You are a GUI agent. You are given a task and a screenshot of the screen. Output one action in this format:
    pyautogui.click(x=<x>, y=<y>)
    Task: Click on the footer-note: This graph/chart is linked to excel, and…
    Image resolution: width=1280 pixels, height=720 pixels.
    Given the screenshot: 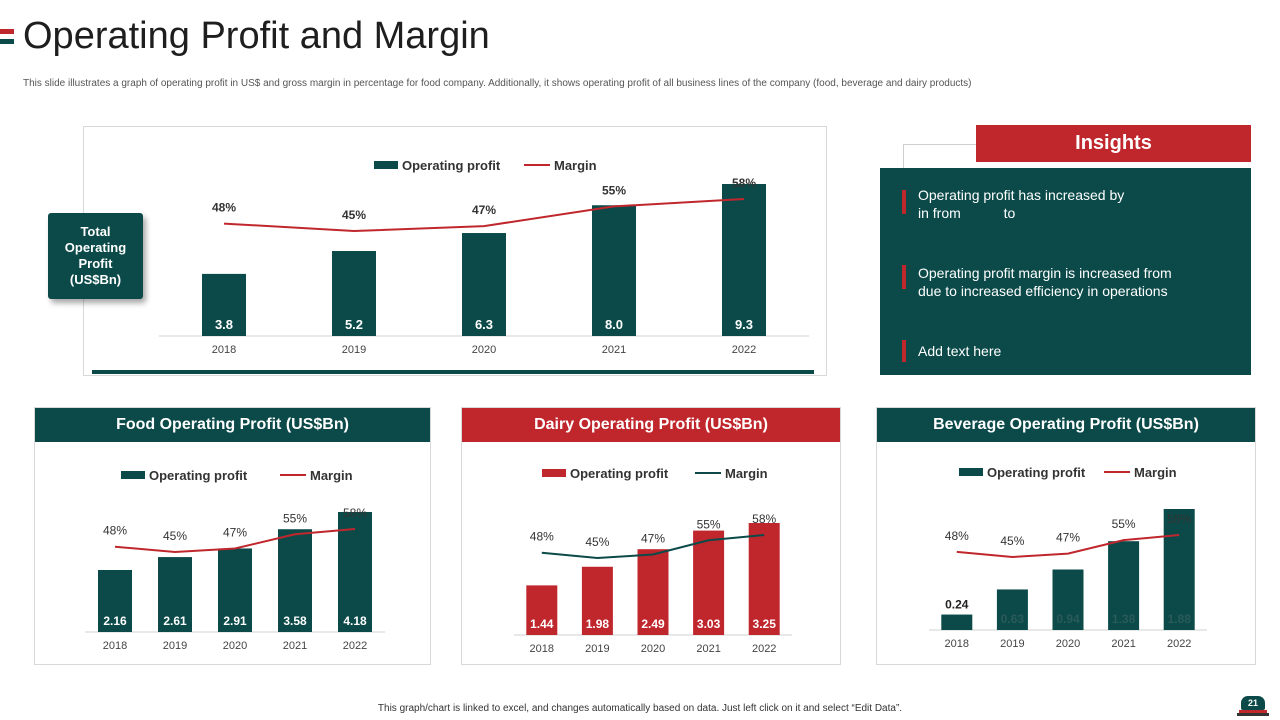 What is the action you would take?
    pyautogui.click(x=640, y=708)
    